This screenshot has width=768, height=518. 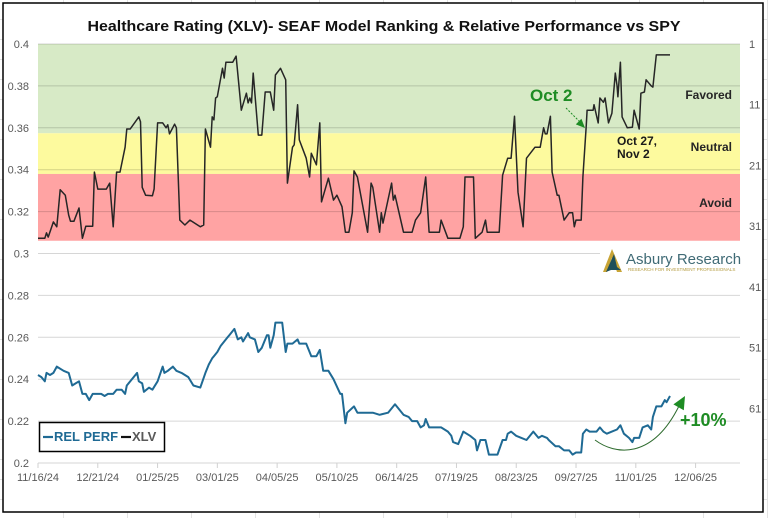 What do you see at coordinates (681, 269) in the screenshot?
I see `logo-tagline: RESEARCH FOR INVESTMENT PROFESSIONALS` at bounding box center [681, 269].